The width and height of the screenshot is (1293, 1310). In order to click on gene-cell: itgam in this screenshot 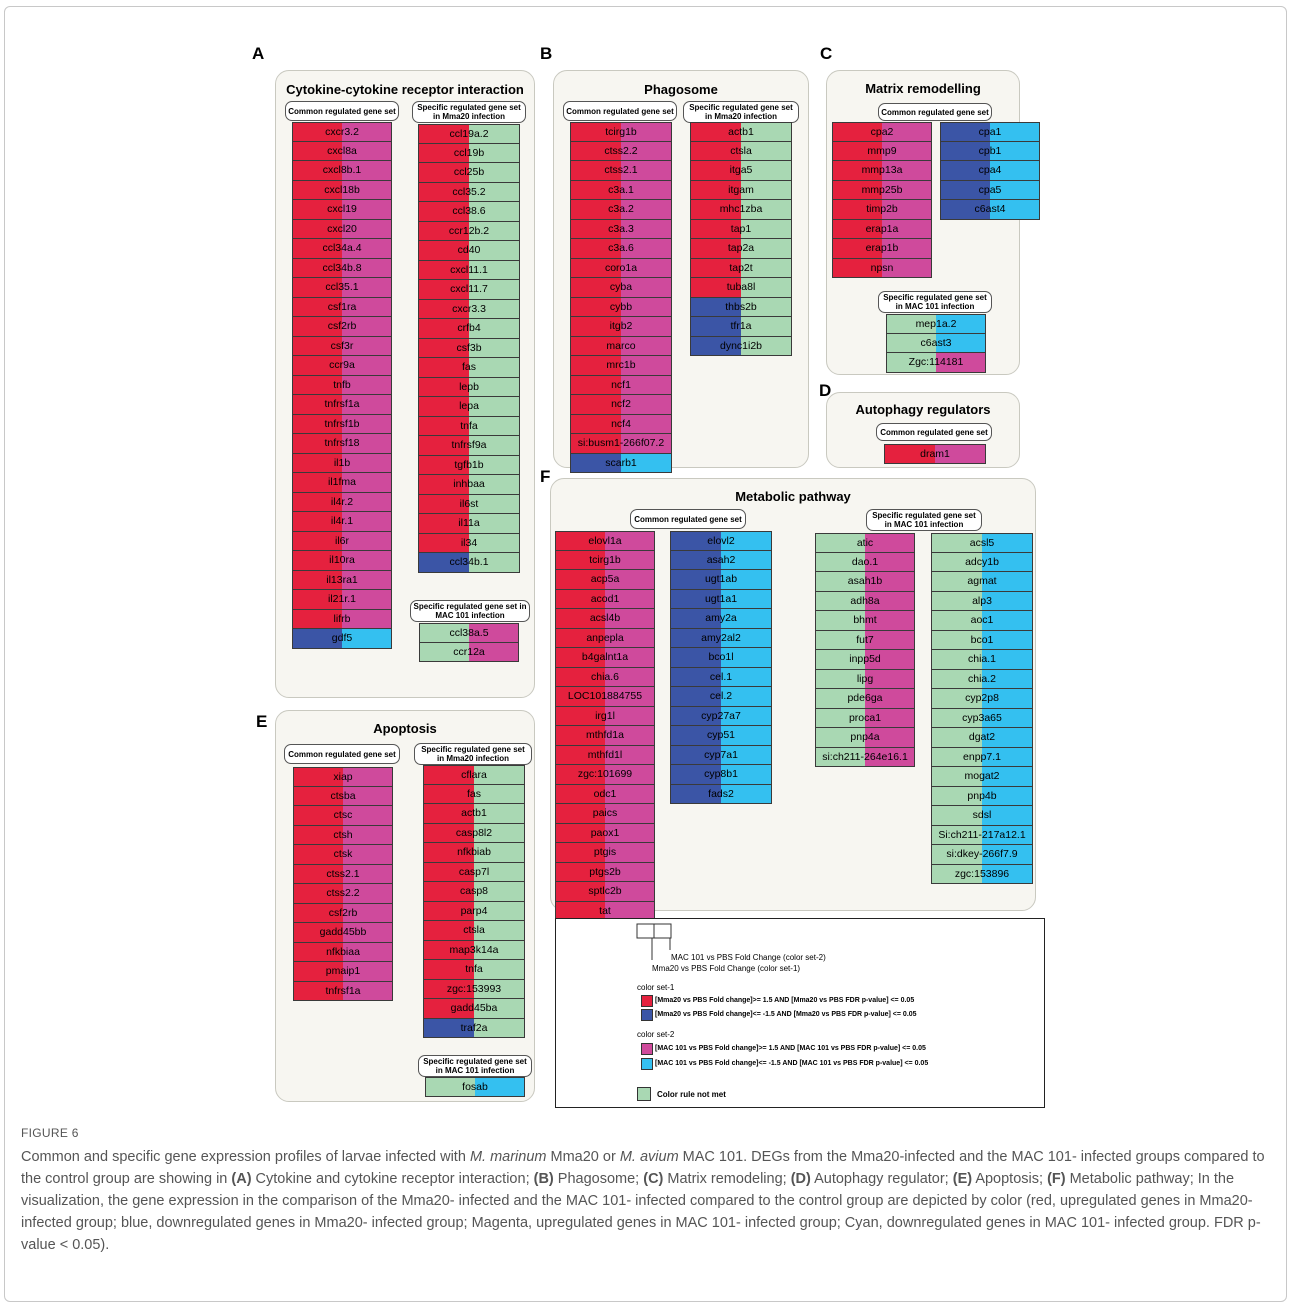, I will do `click(741, 190)`.